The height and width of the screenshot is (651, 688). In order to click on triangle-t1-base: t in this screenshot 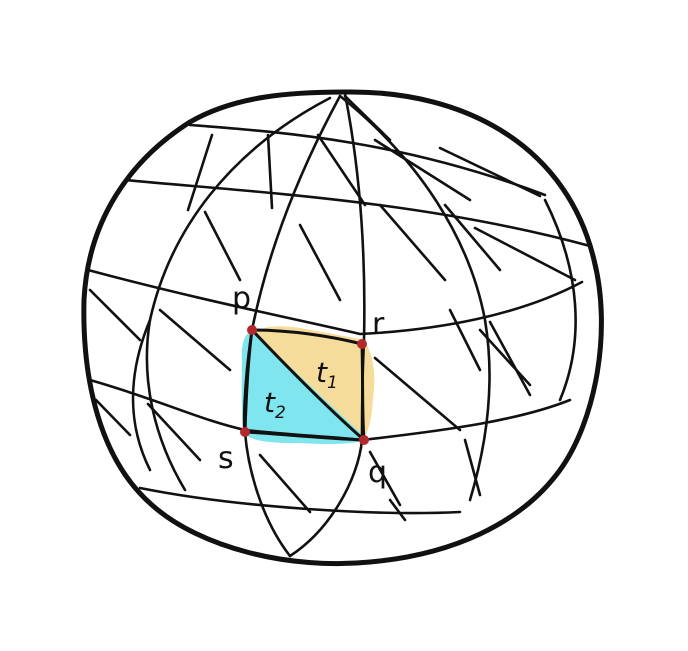, I will do `click(322, 372)`.